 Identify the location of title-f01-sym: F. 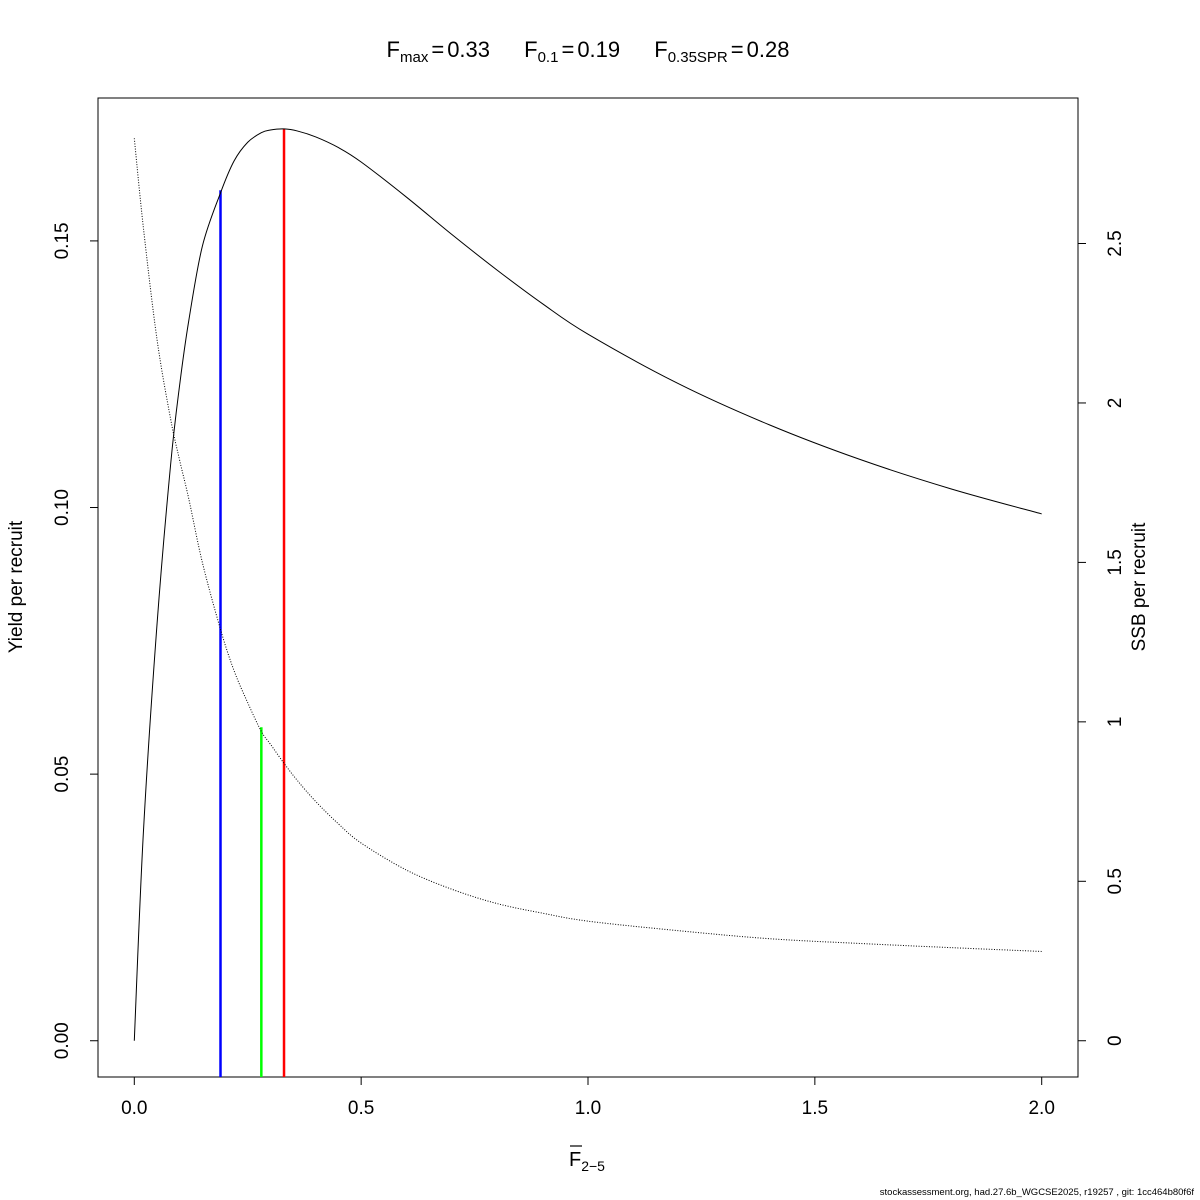
(530, 49).